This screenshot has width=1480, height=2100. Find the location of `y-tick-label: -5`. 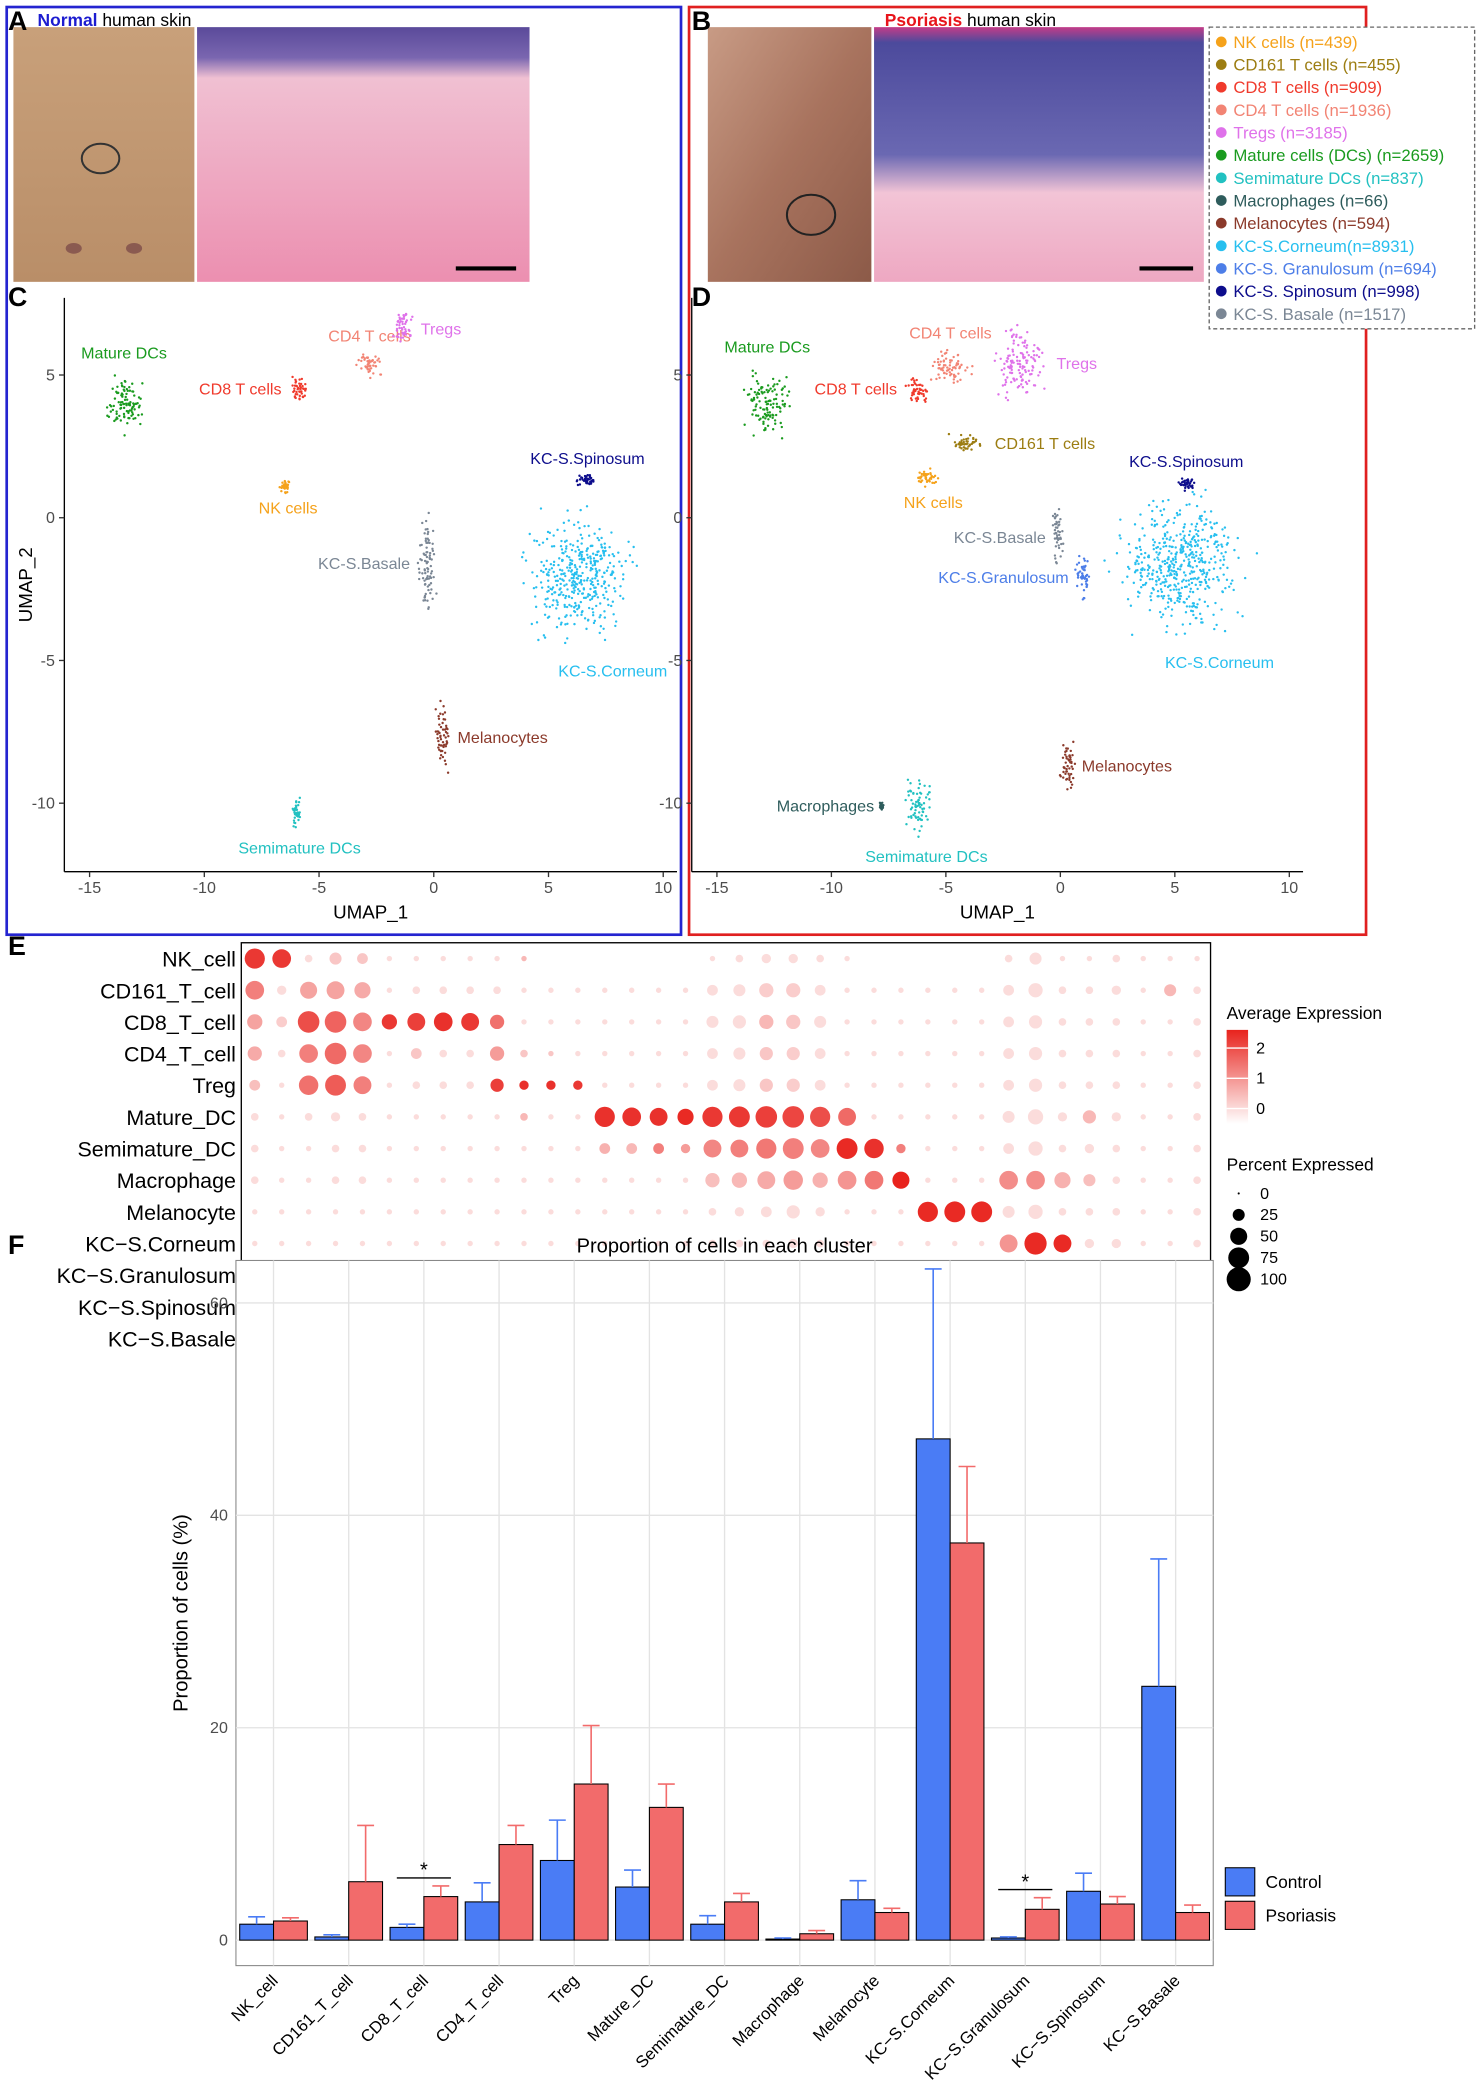

y-tick-label: -5 is located at coordinates (675, 661).